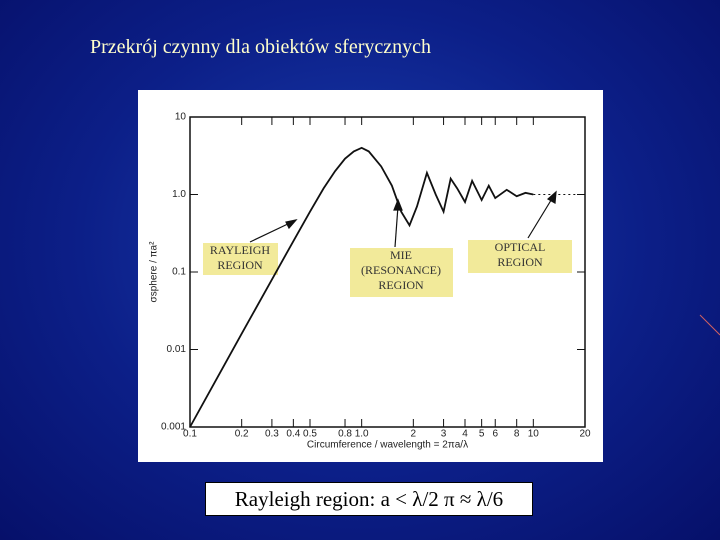 The image size is (720, 540). What do you see at coordinates (414, 434) in the screenshot?
I see `x-tick-label: 2` at bounding box center [414, 434].